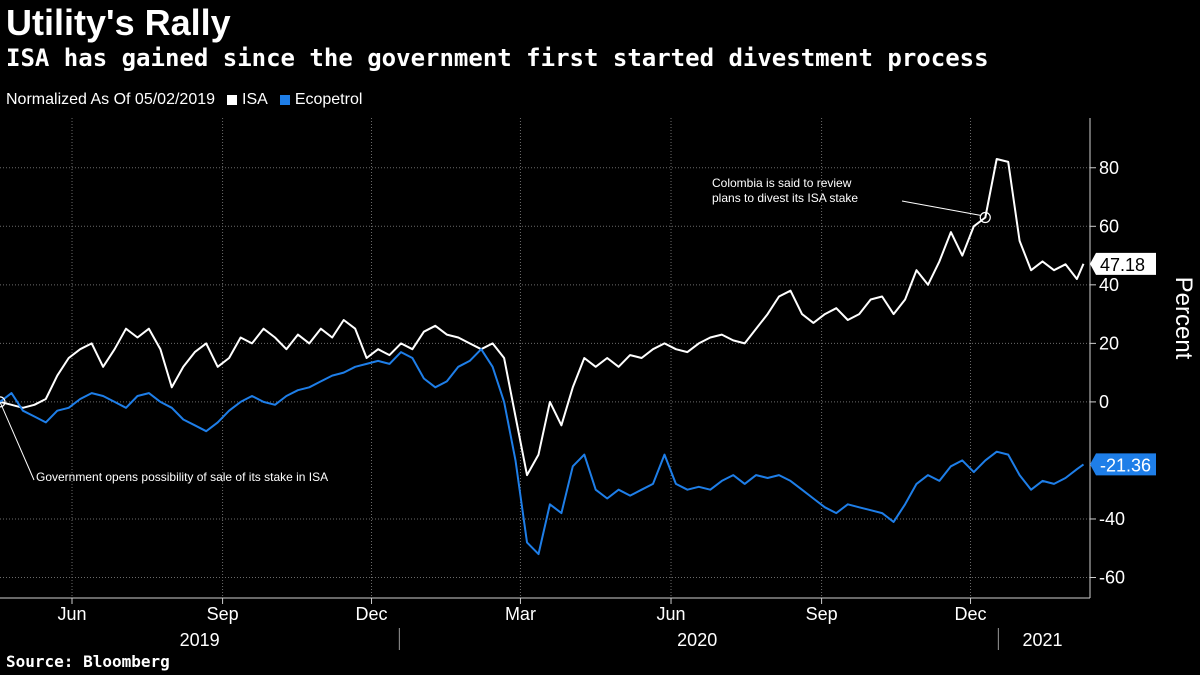  Describe the element at coordinates (284, 100) in the screenshot. I see `legend-swatch-ecopetrol` at that location.